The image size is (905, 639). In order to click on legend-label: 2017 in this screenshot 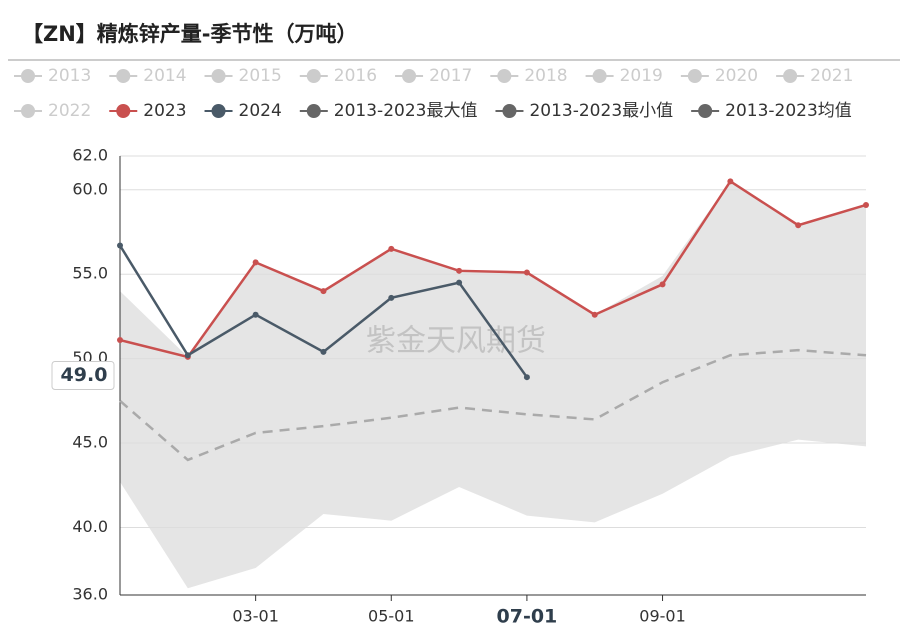, I will do `click(450, 76)`.